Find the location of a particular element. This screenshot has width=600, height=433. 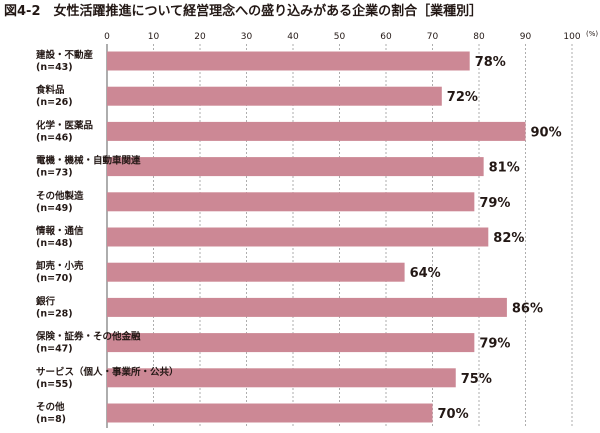

x-tick-label: 10 is located at coordinates (154, 37).